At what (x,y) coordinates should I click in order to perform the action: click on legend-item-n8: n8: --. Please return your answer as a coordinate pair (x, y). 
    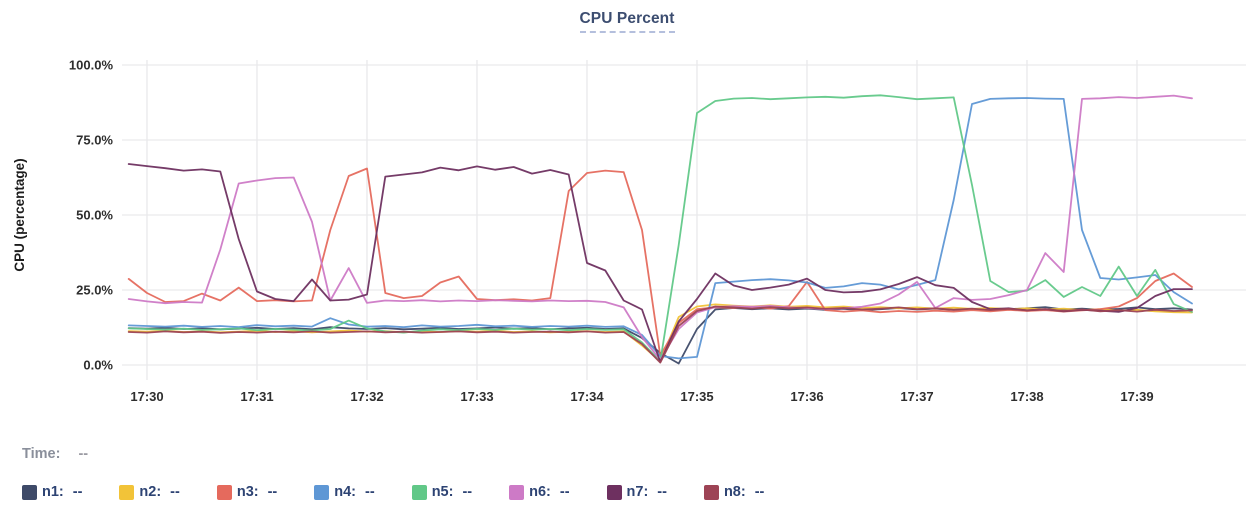
    Looking at the image, I should click on (734, 492).